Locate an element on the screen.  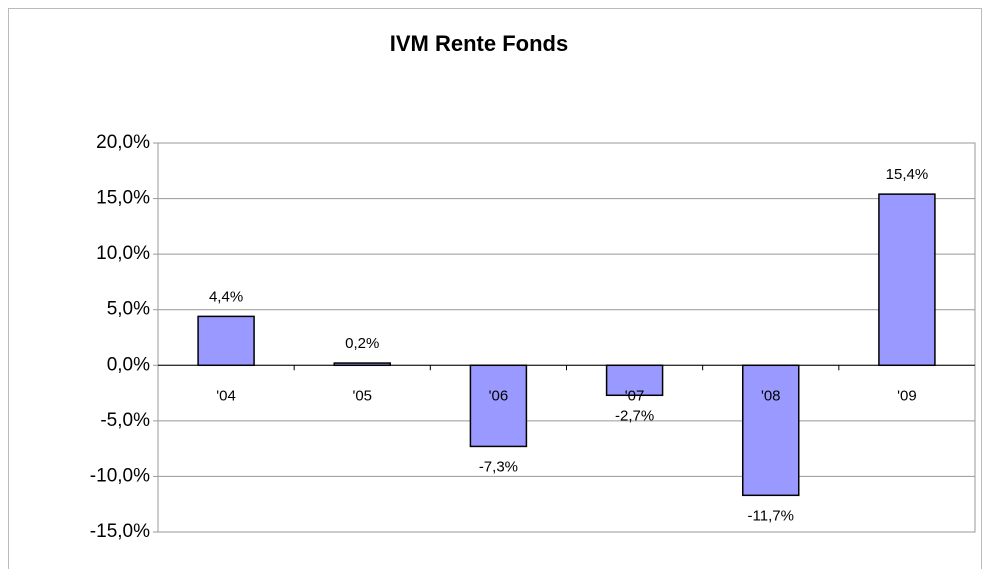
value-label: 0,2% is located at coordinates (362, 343).